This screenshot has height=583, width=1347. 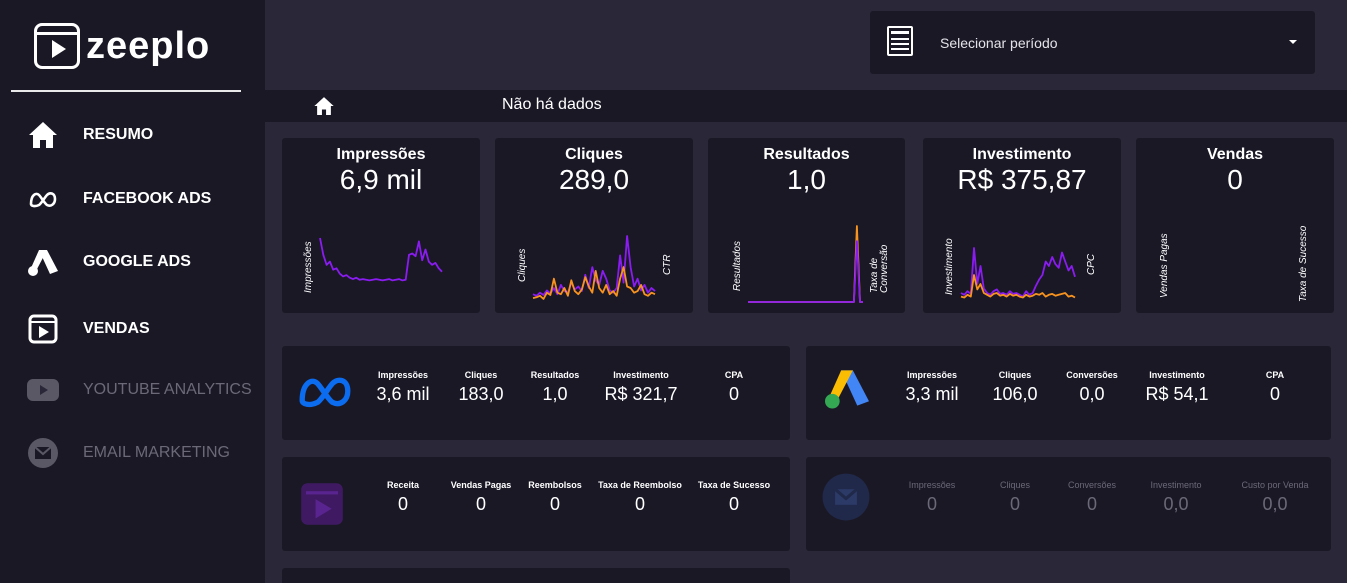 I want to click on period-label: Selecionar período, so click(x=999, y=42).